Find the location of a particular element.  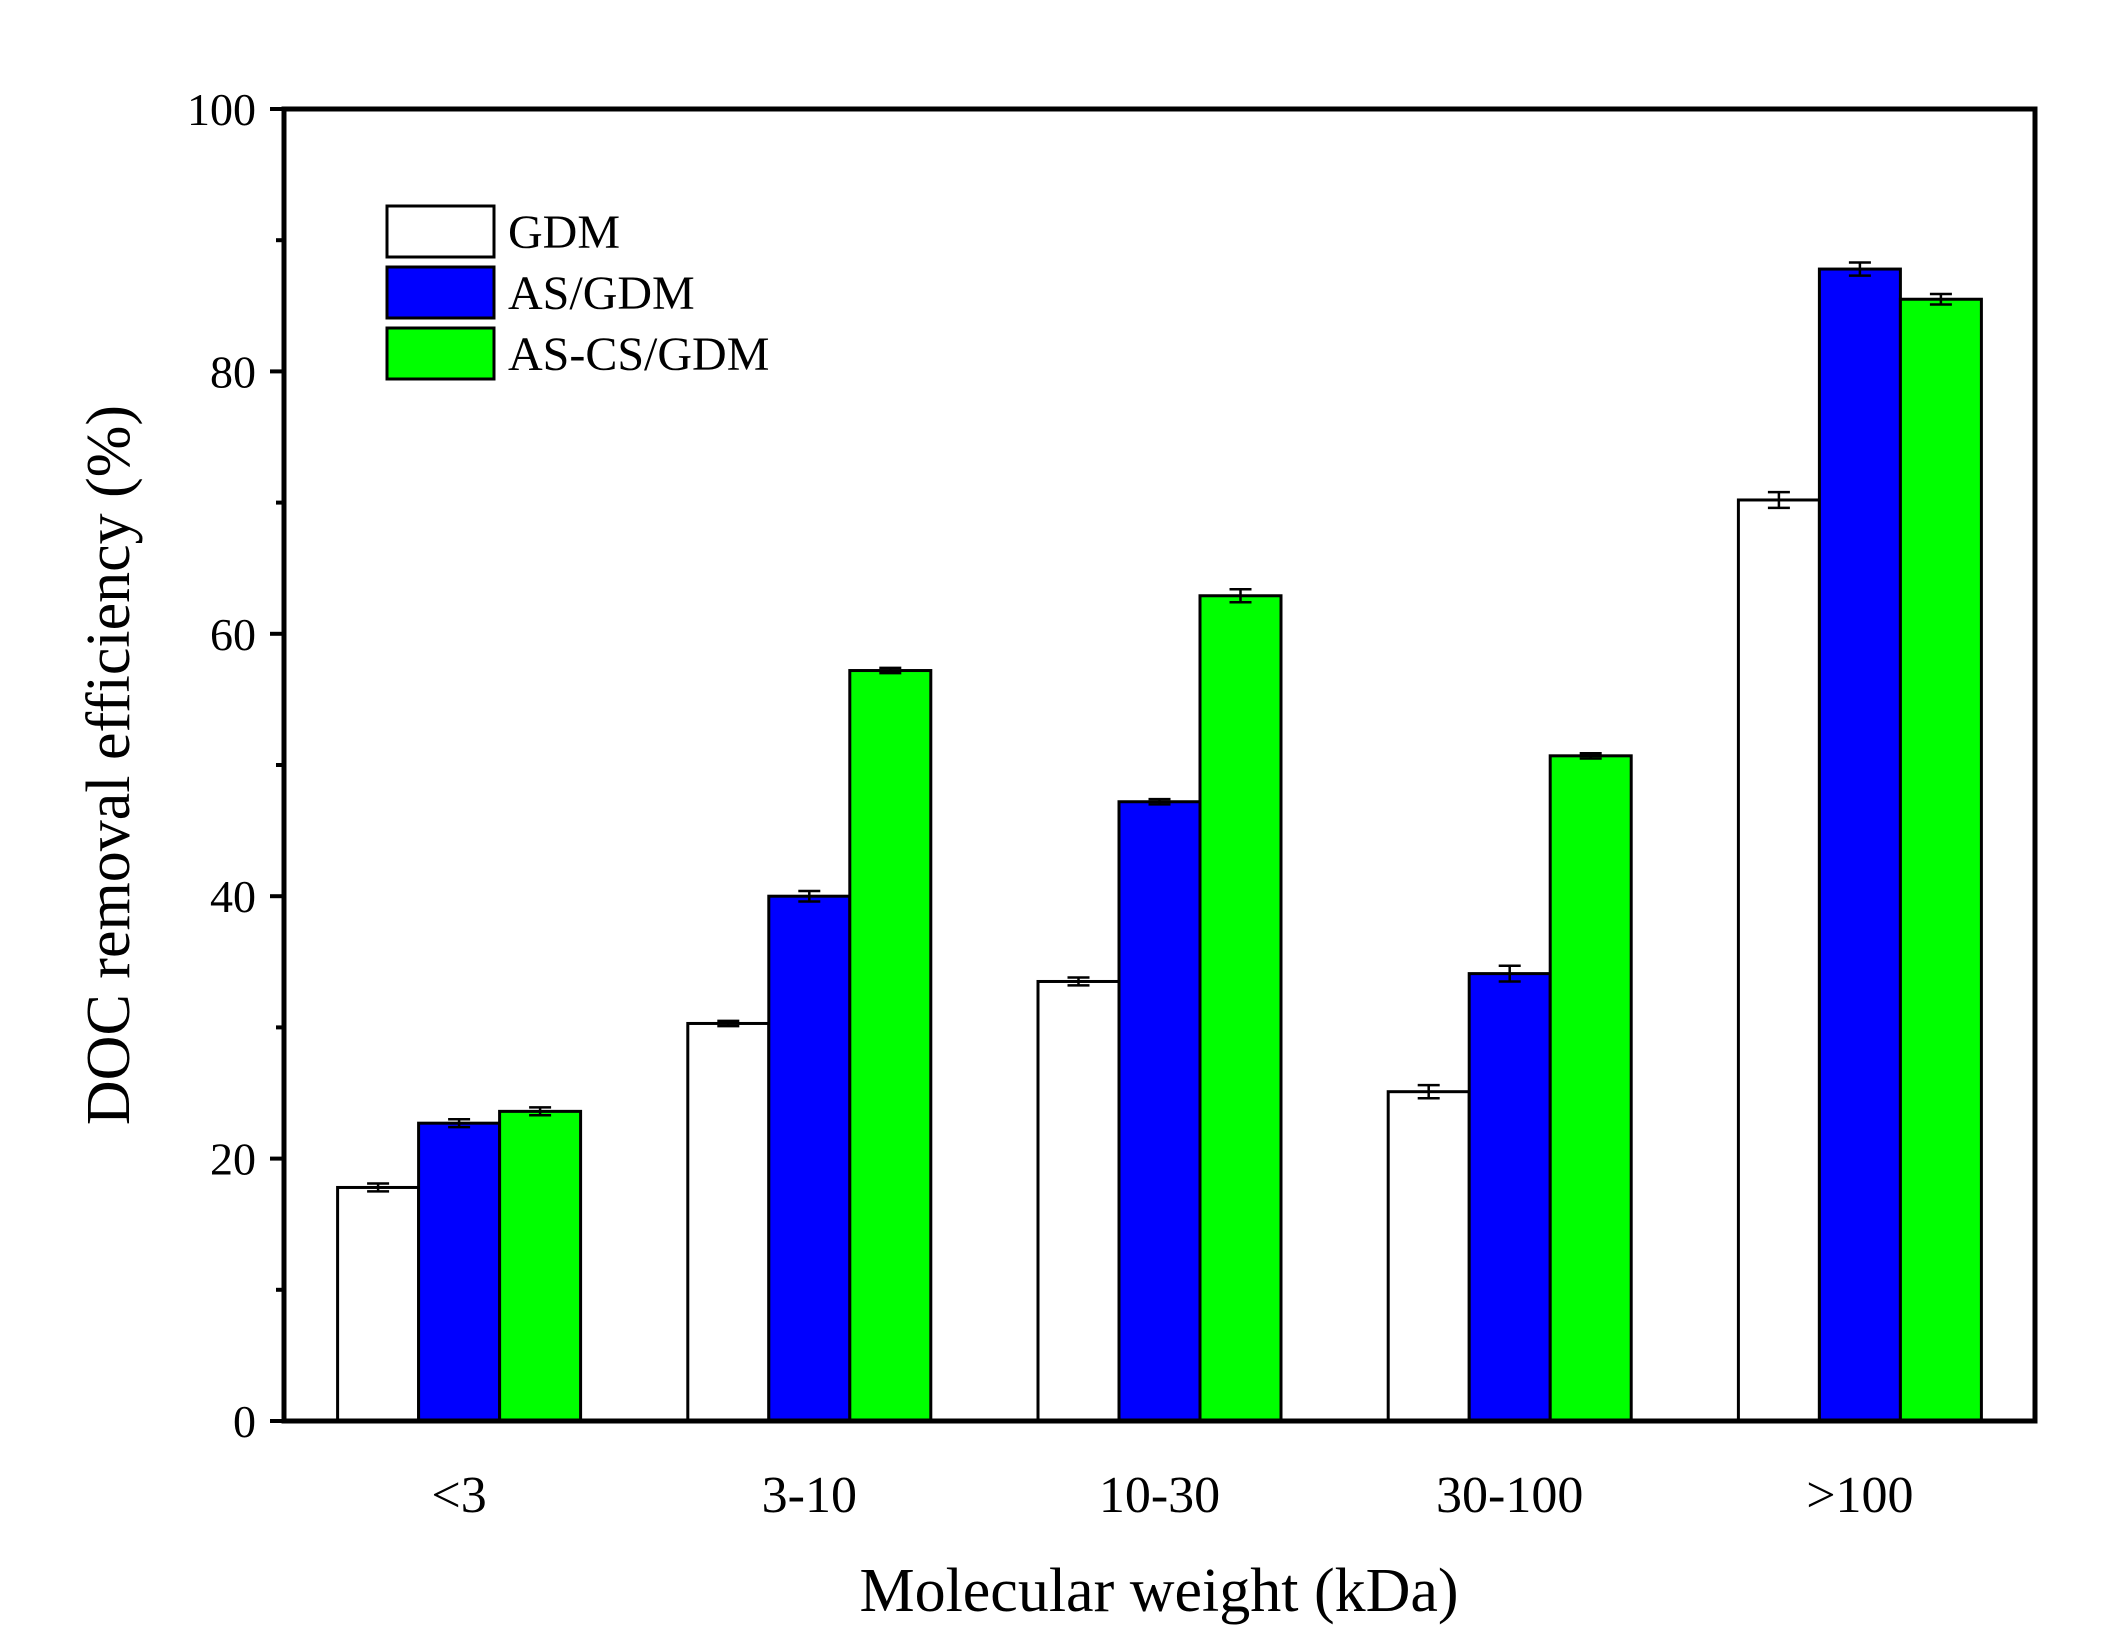

x-category-label-lt-3: <3 is located at coordinates (458, 1495).